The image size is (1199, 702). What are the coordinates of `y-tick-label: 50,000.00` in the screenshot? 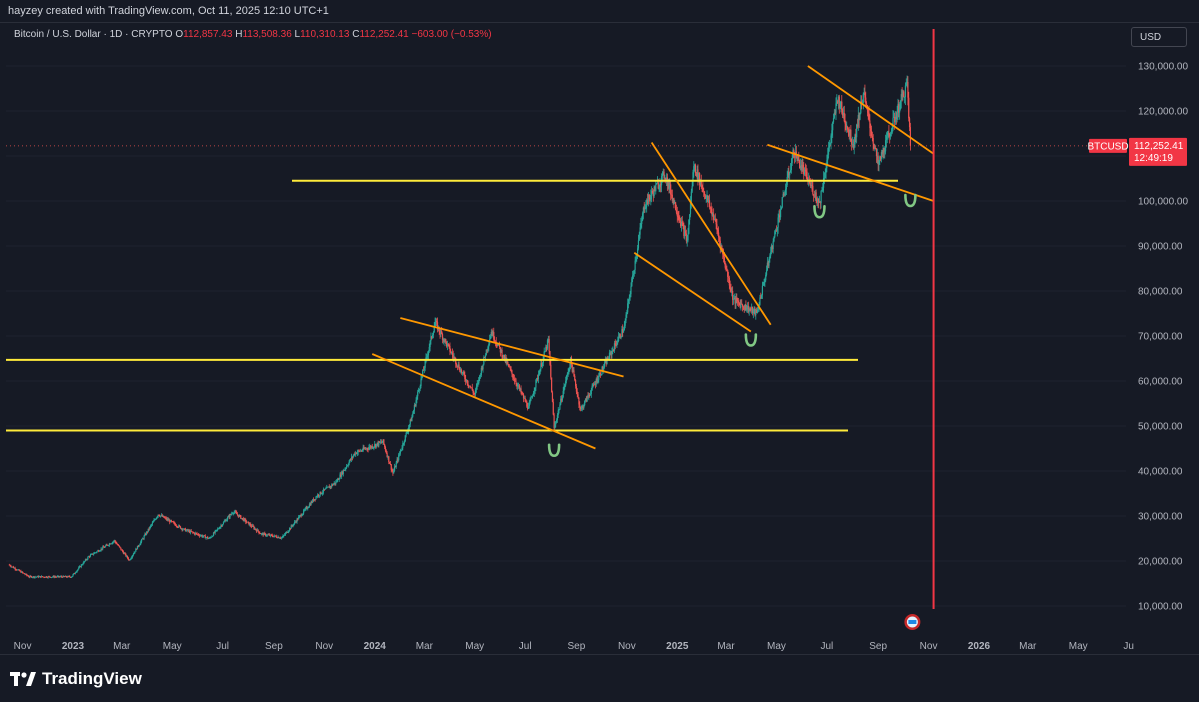 It's located at (1160, 427).